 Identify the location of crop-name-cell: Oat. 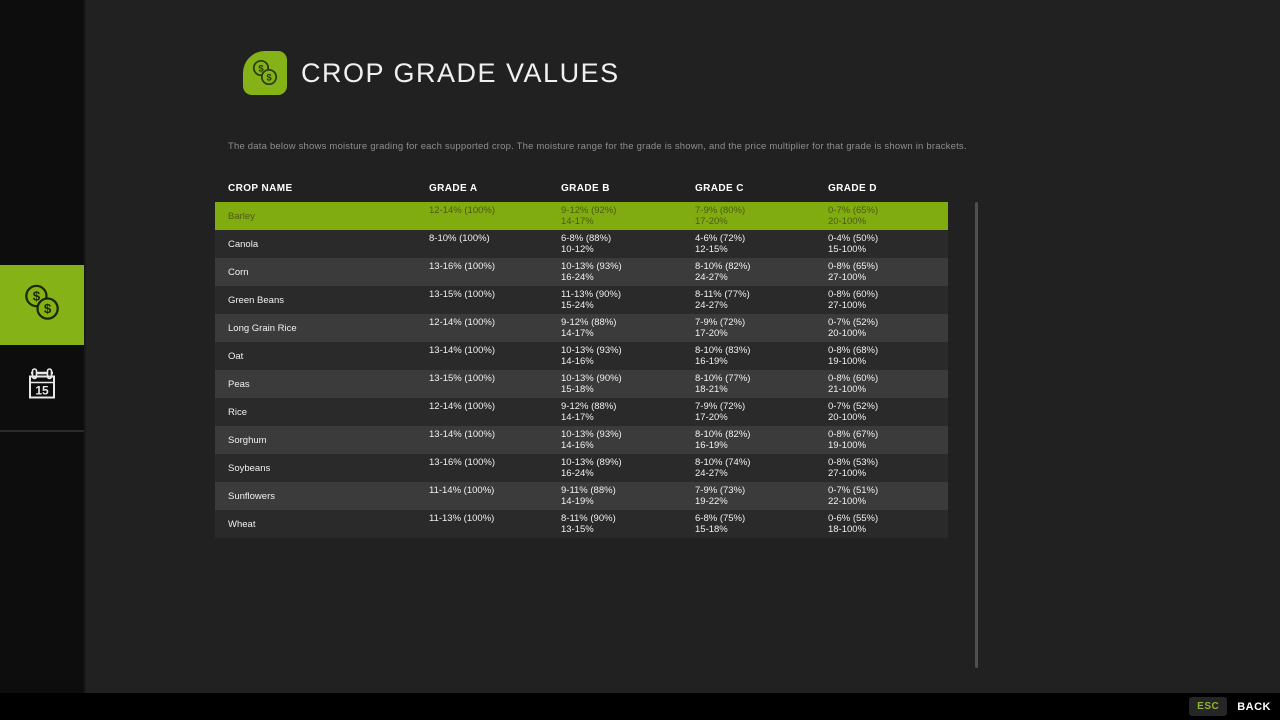
(236, 356).